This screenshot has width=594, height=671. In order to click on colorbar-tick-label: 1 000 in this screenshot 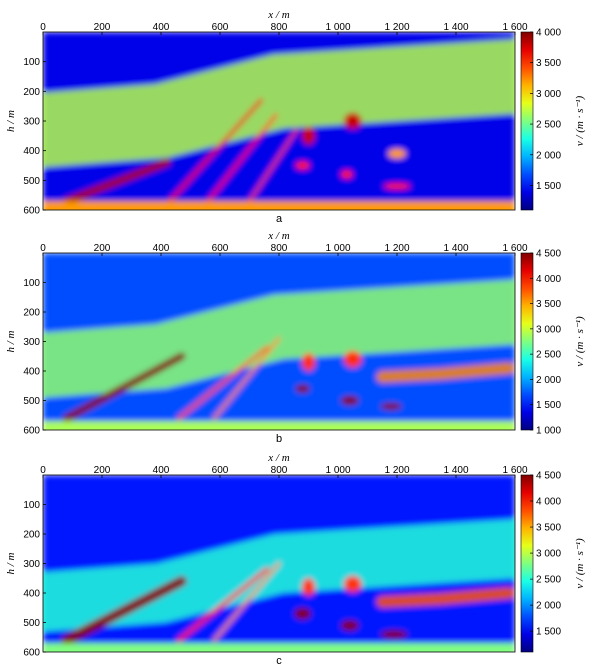, I will do `click(548, 431)`.